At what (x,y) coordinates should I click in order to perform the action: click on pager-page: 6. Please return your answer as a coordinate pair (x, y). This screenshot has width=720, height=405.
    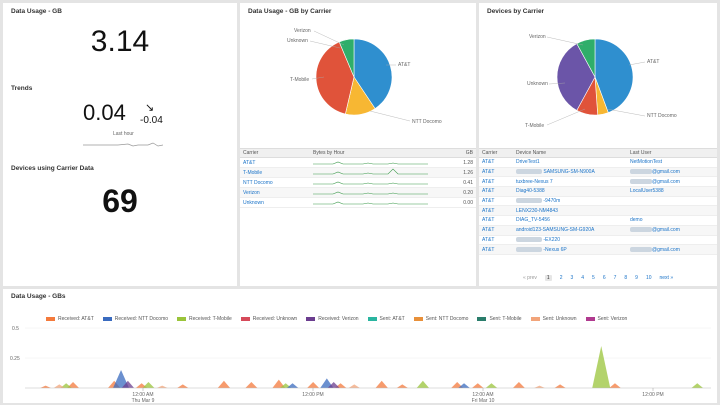
    Looking at the image, I should click on (604, 278).